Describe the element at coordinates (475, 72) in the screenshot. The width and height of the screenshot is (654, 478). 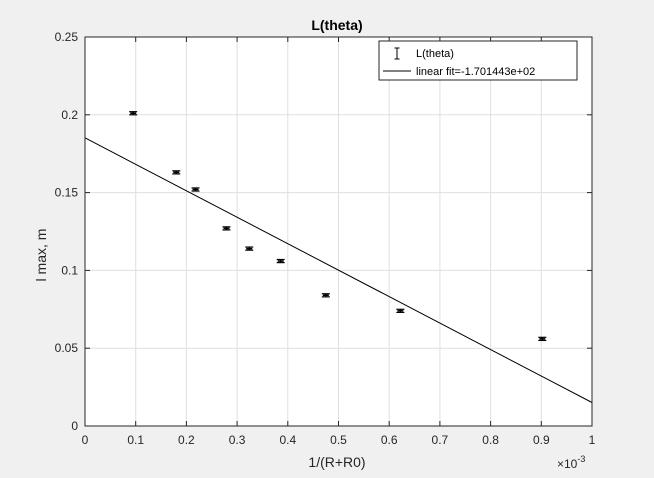
I see `legend-label-fit: linear fit=-1.701443e+02` at that location.